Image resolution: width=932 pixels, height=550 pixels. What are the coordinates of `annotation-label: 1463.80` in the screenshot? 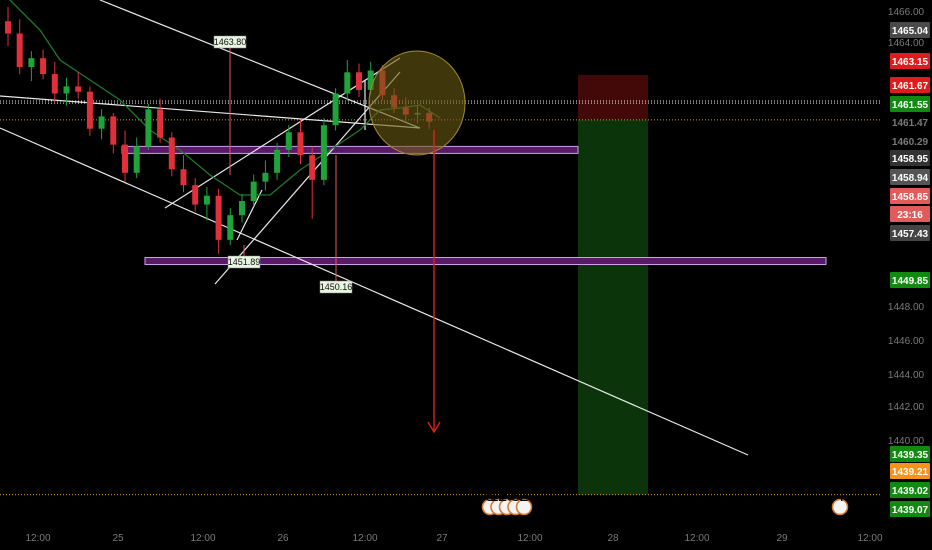 It's located at (230, 42).